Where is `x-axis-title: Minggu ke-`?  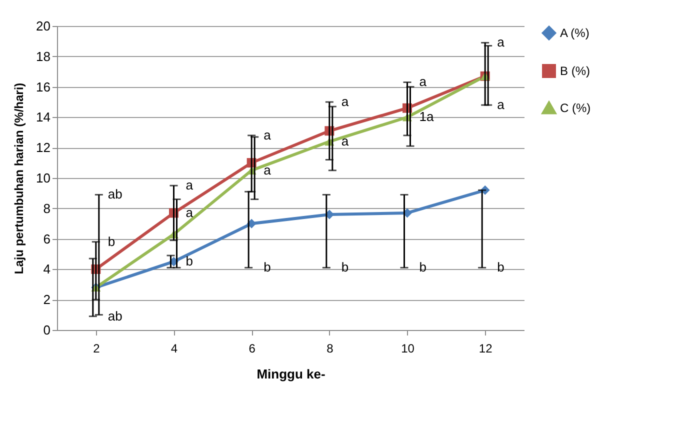
x-axis-title: Minggu ke- is located at coordinates (291, 374).